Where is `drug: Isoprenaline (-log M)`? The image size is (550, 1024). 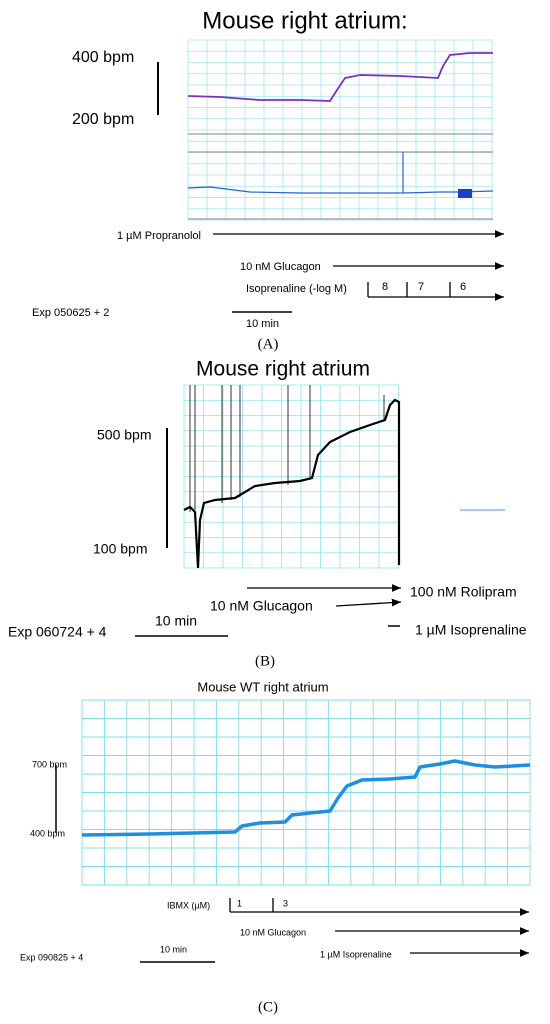
drug: Isoprenaline (-log M) is located at coordinates (296, 289).